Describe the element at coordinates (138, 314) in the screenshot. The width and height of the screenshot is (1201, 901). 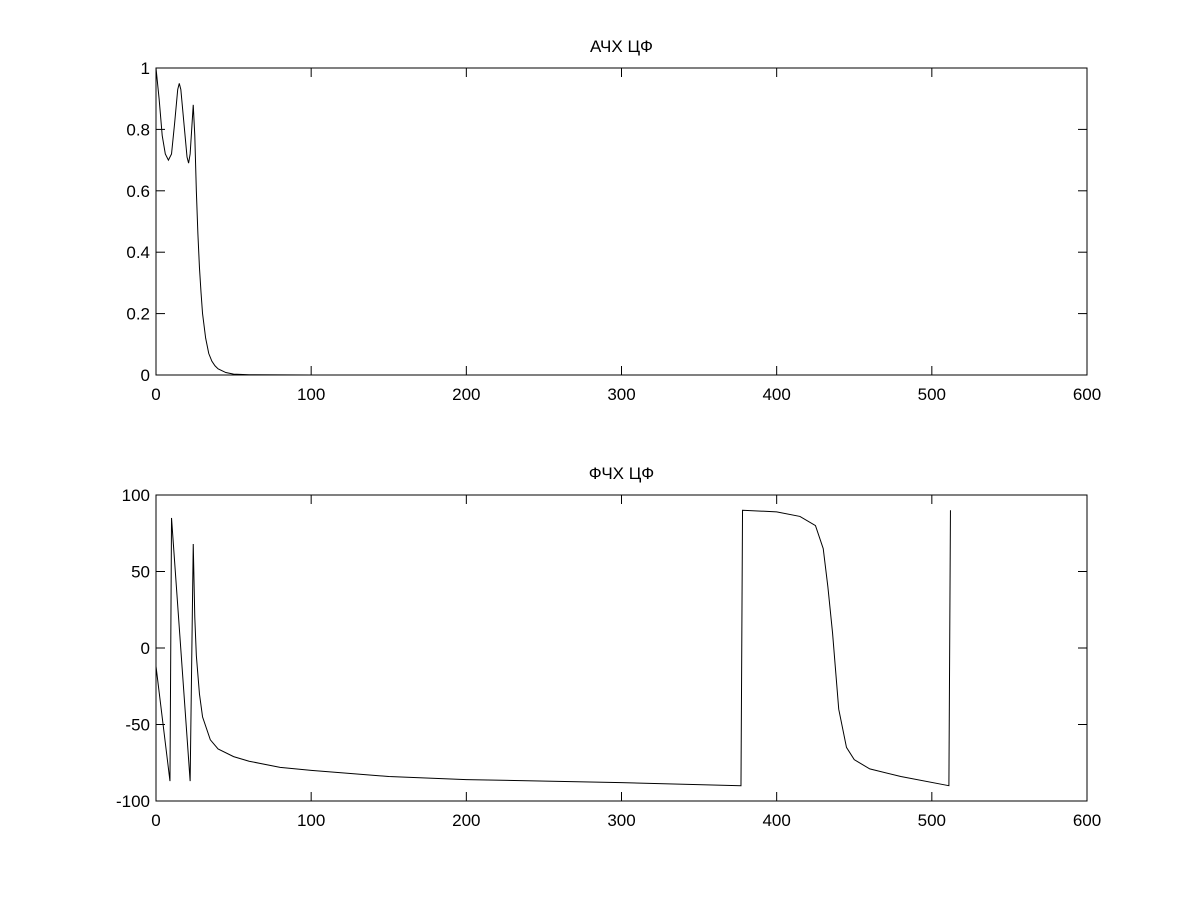
I see `y-tick-label: 0.2` at that location.